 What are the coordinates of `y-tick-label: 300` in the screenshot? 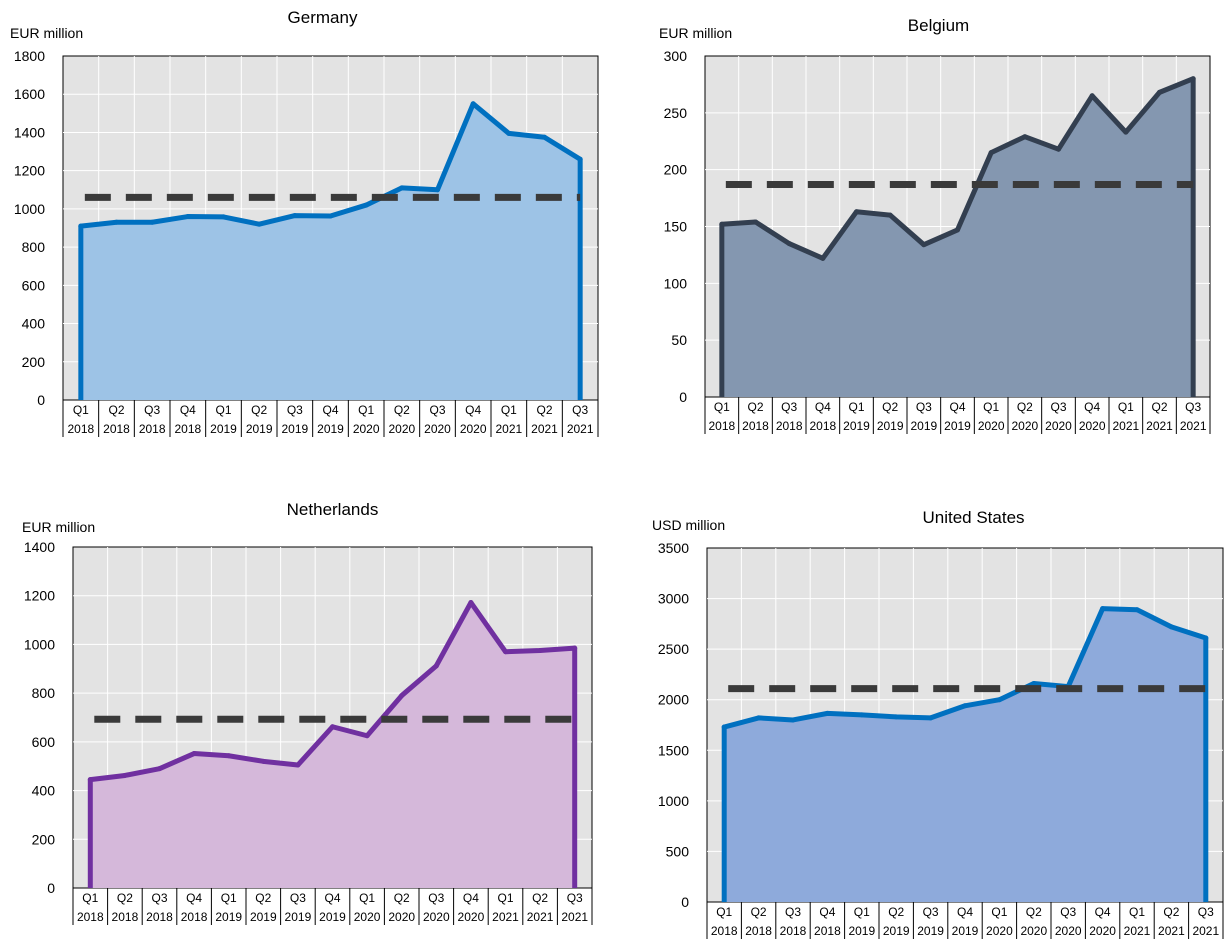 It's located at (676, 56).